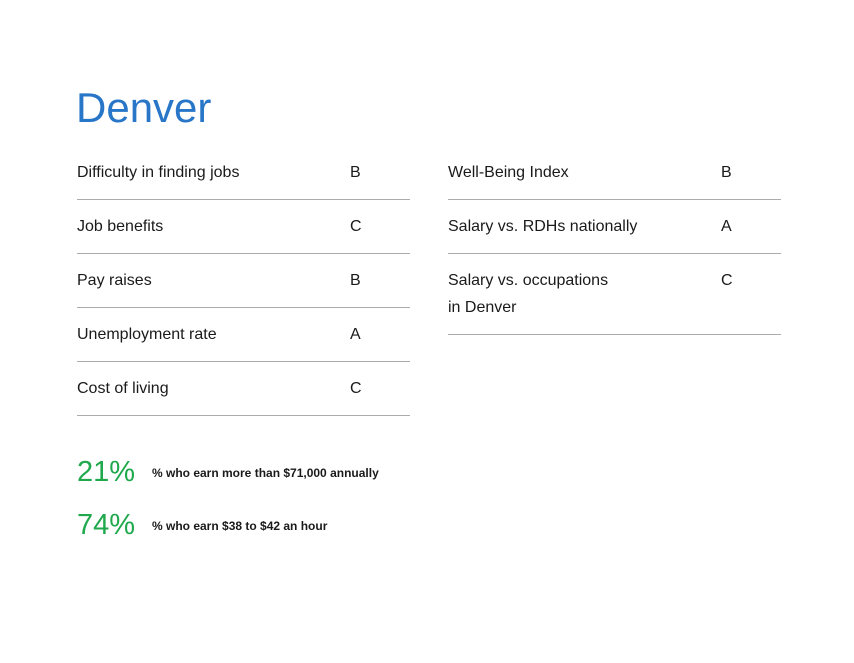 This screenshot has width=854, height=663. Describe the element at coordinates (614, 294) in the screenshot. I see `table-row: Salary vs. occupations in Denver C` at that location.